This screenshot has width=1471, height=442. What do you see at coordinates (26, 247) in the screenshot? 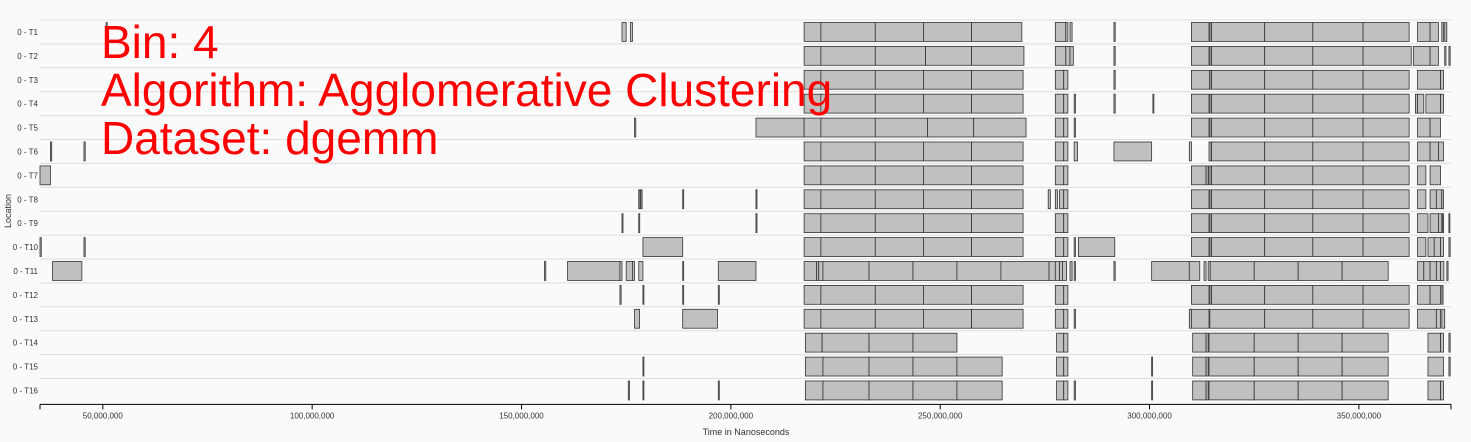
I see `row-label: 0 - T10` at bounding box center [26, 247].